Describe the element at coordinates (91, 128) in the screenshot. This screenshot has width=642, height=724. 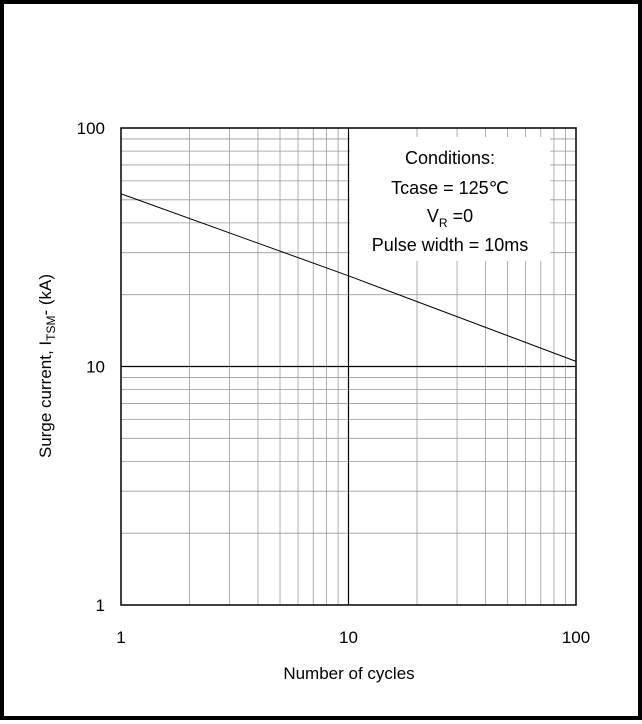
I see `y-tick-label: 100` at that location.